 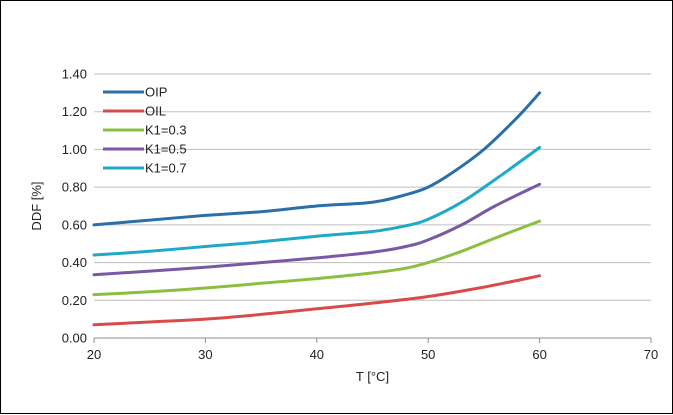 I want to click on y-tick-label: 0.20, so click(x=74, y=300).